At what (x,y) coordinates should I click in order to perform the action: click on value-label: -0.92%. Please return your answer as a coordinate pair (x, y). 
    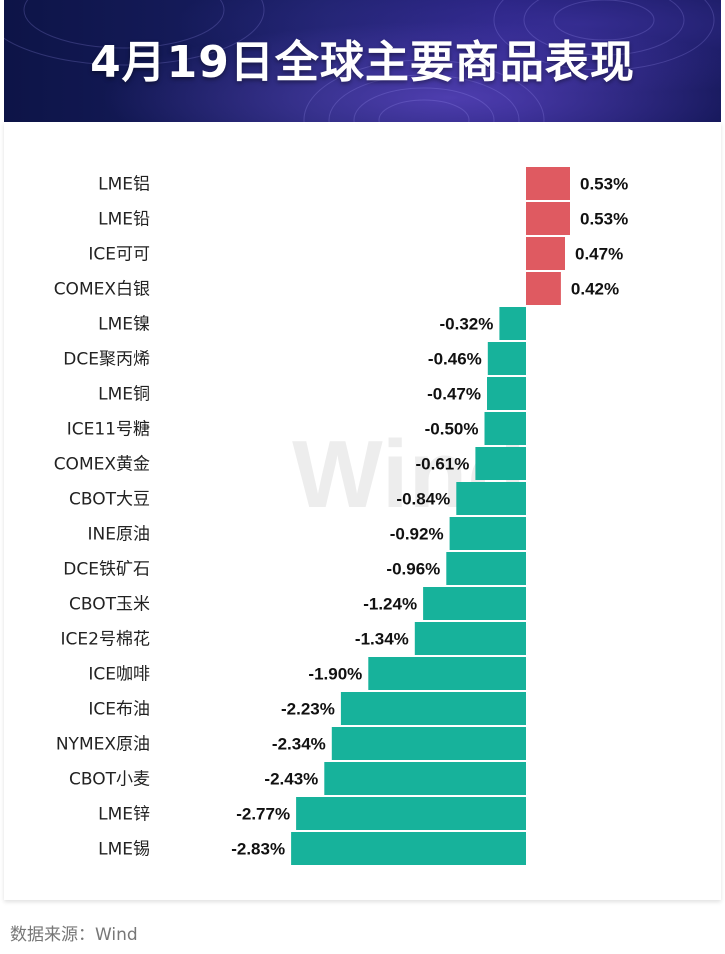
    Looking at the image, I should click on (417, 534).